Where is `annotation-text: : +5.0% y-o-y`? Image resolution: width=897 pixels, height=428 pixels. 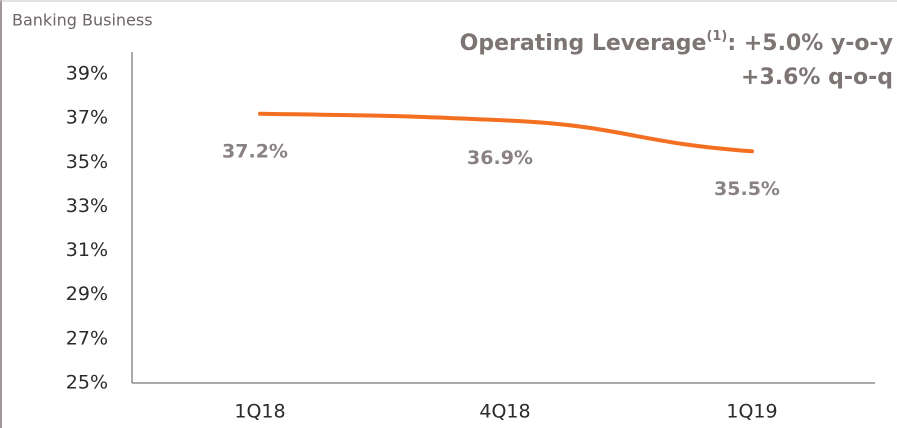 annotation-text: : +5.0% y-o-y is located at coordinates (810, 43).